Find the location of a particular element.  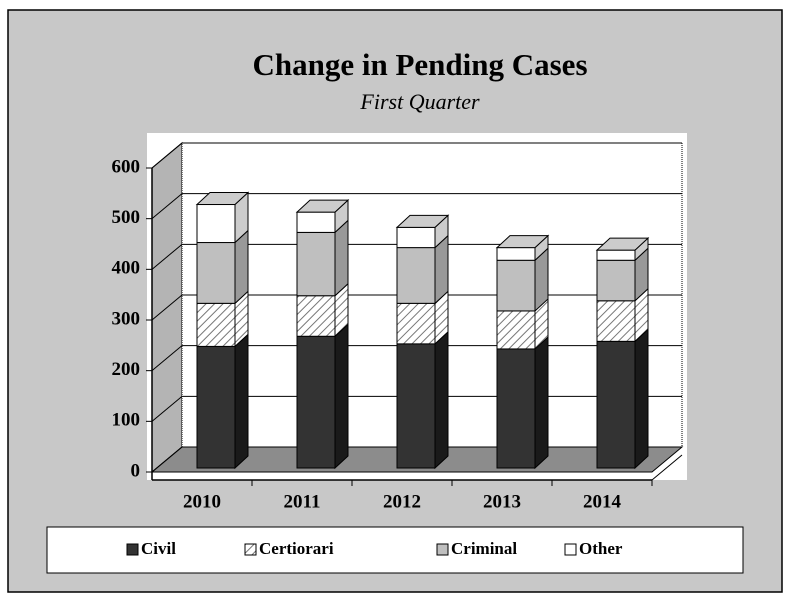

y-tick-label: 0 is located at coordinates (136, 470).